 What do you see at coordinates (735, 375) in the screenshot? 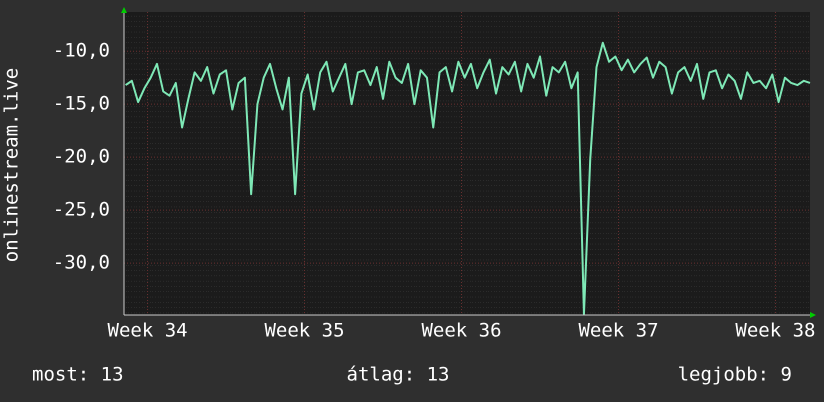
I see `footer-text: legjobb: 9` at bounding box center [735, 375].